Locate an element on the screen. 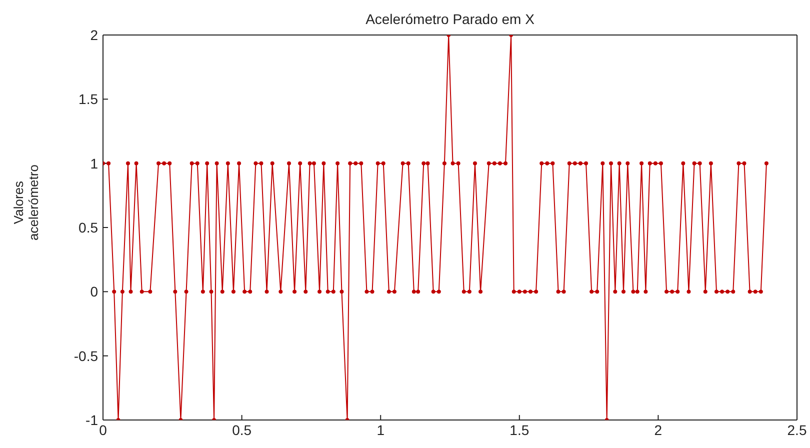  y-tick-label: -0.5 is located at coordinates (86, 356).